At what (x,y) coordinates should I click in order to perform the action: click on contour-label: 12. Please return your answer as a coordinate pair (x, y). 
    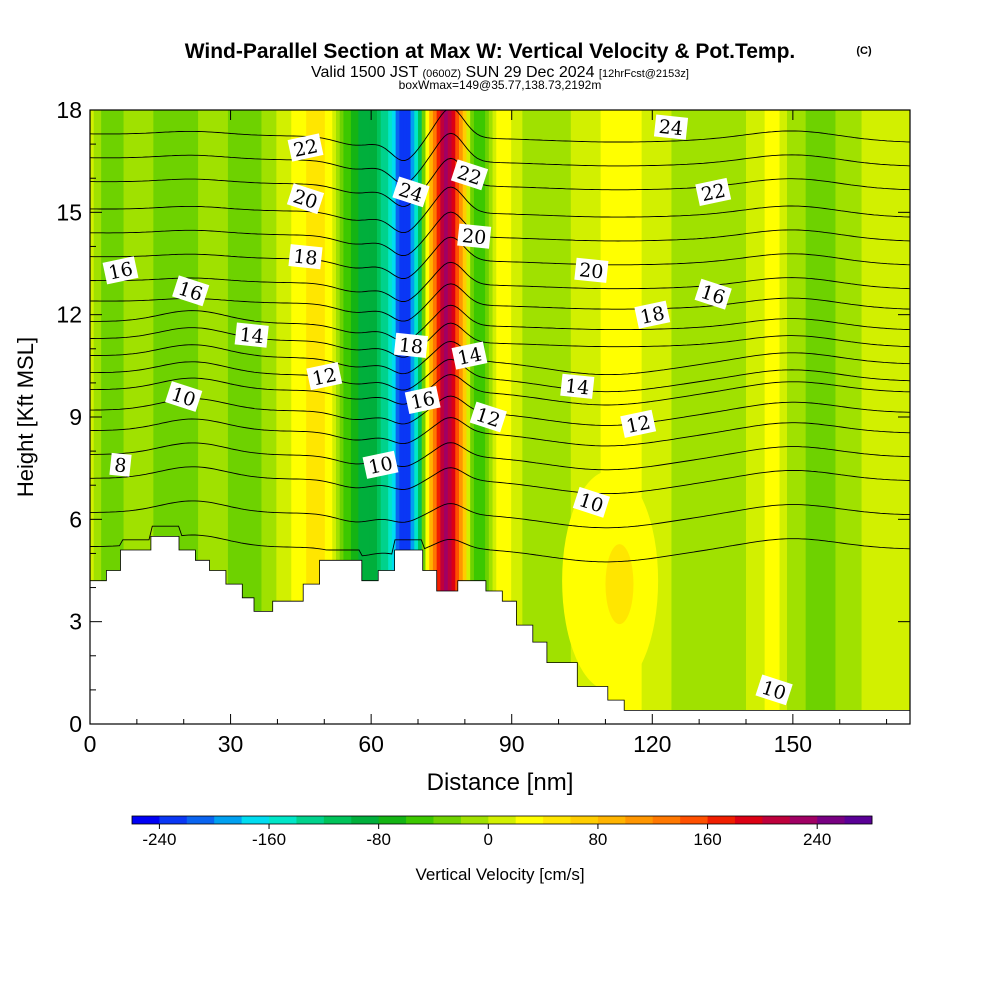
    Looking at the image, I should click on (324, 376).